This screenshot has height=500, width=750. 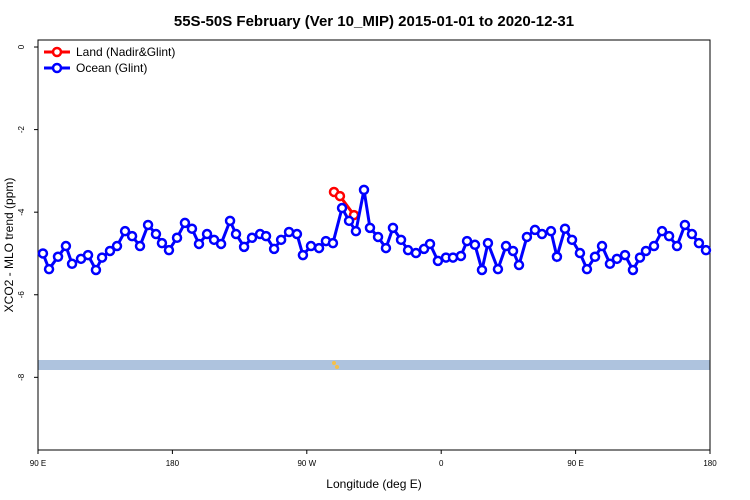 I want to click on x-tick-label: 90 W, so click(x=306, y=463).